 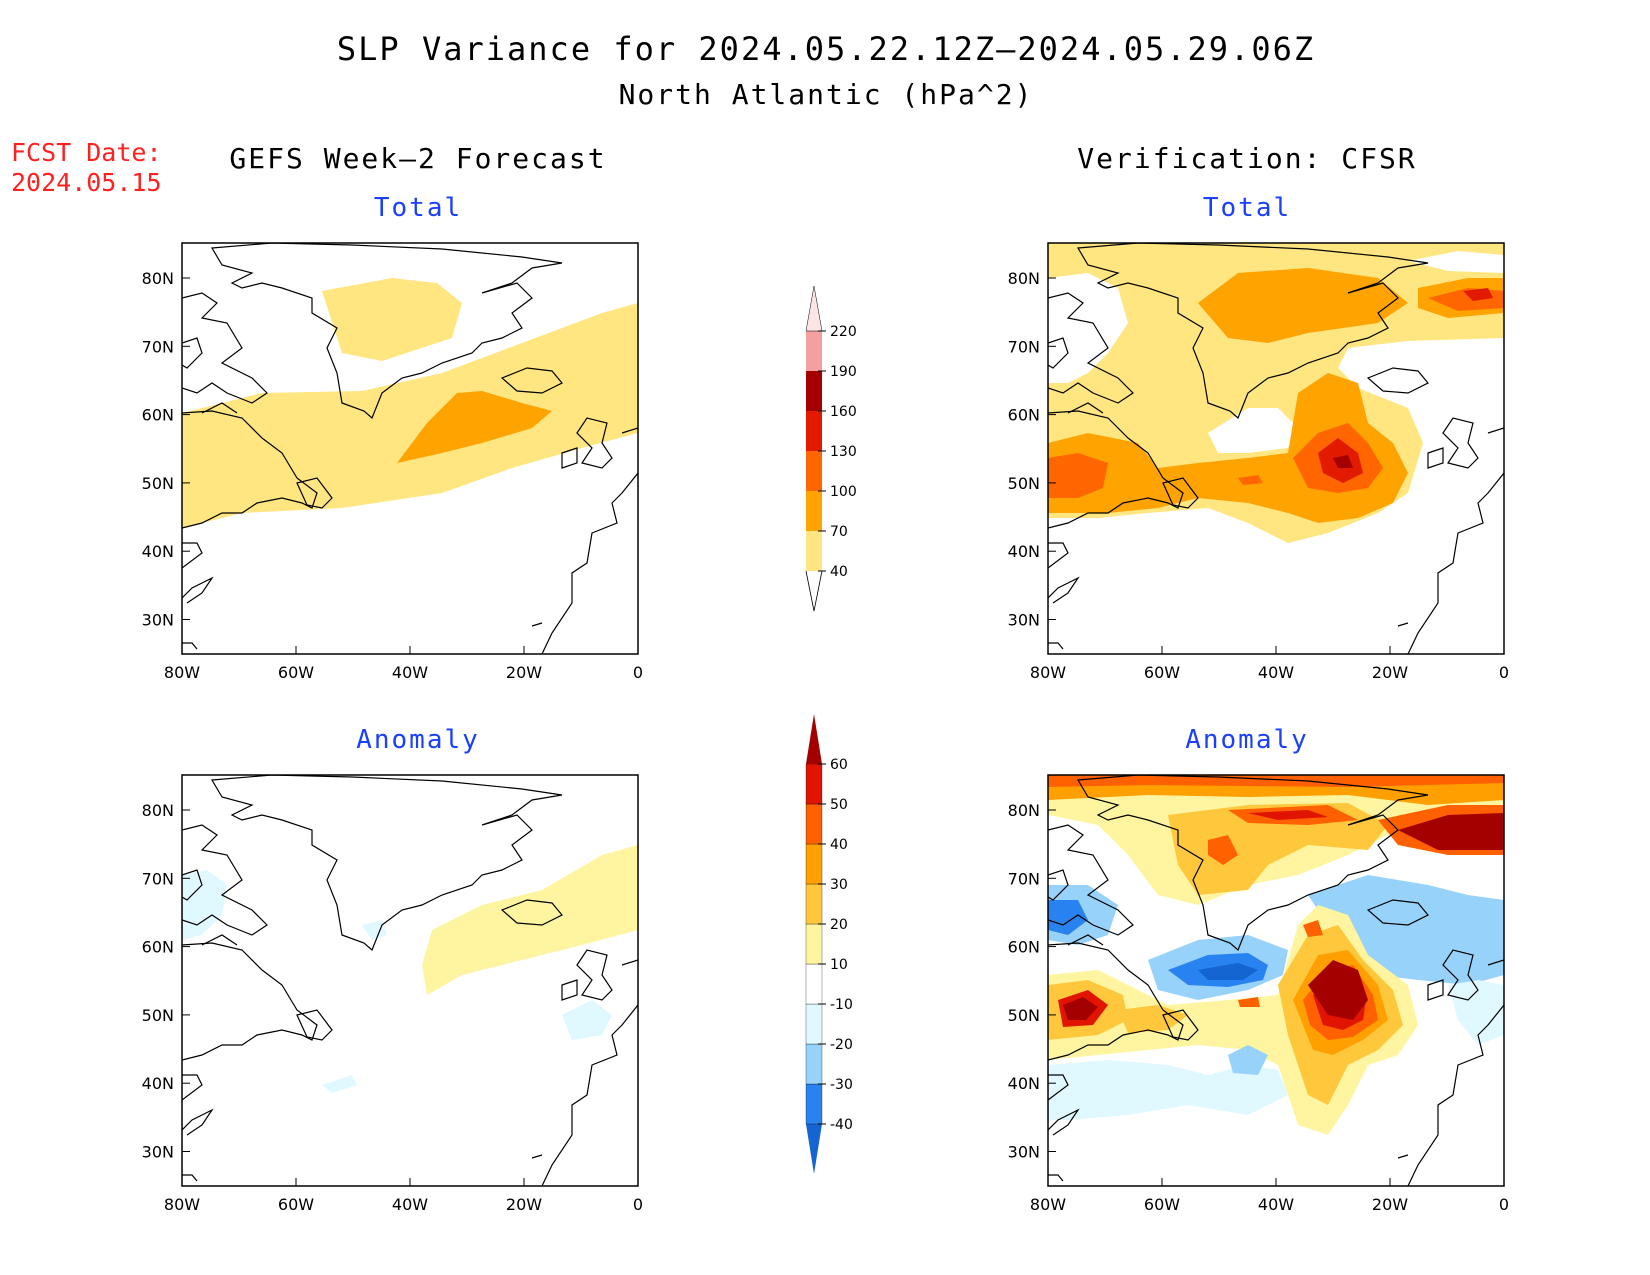 What do you see at coordinates (1247, 208) in the screenshot?
I see `panel-label-verif-total: Total` at bounding box center [1247, 208].